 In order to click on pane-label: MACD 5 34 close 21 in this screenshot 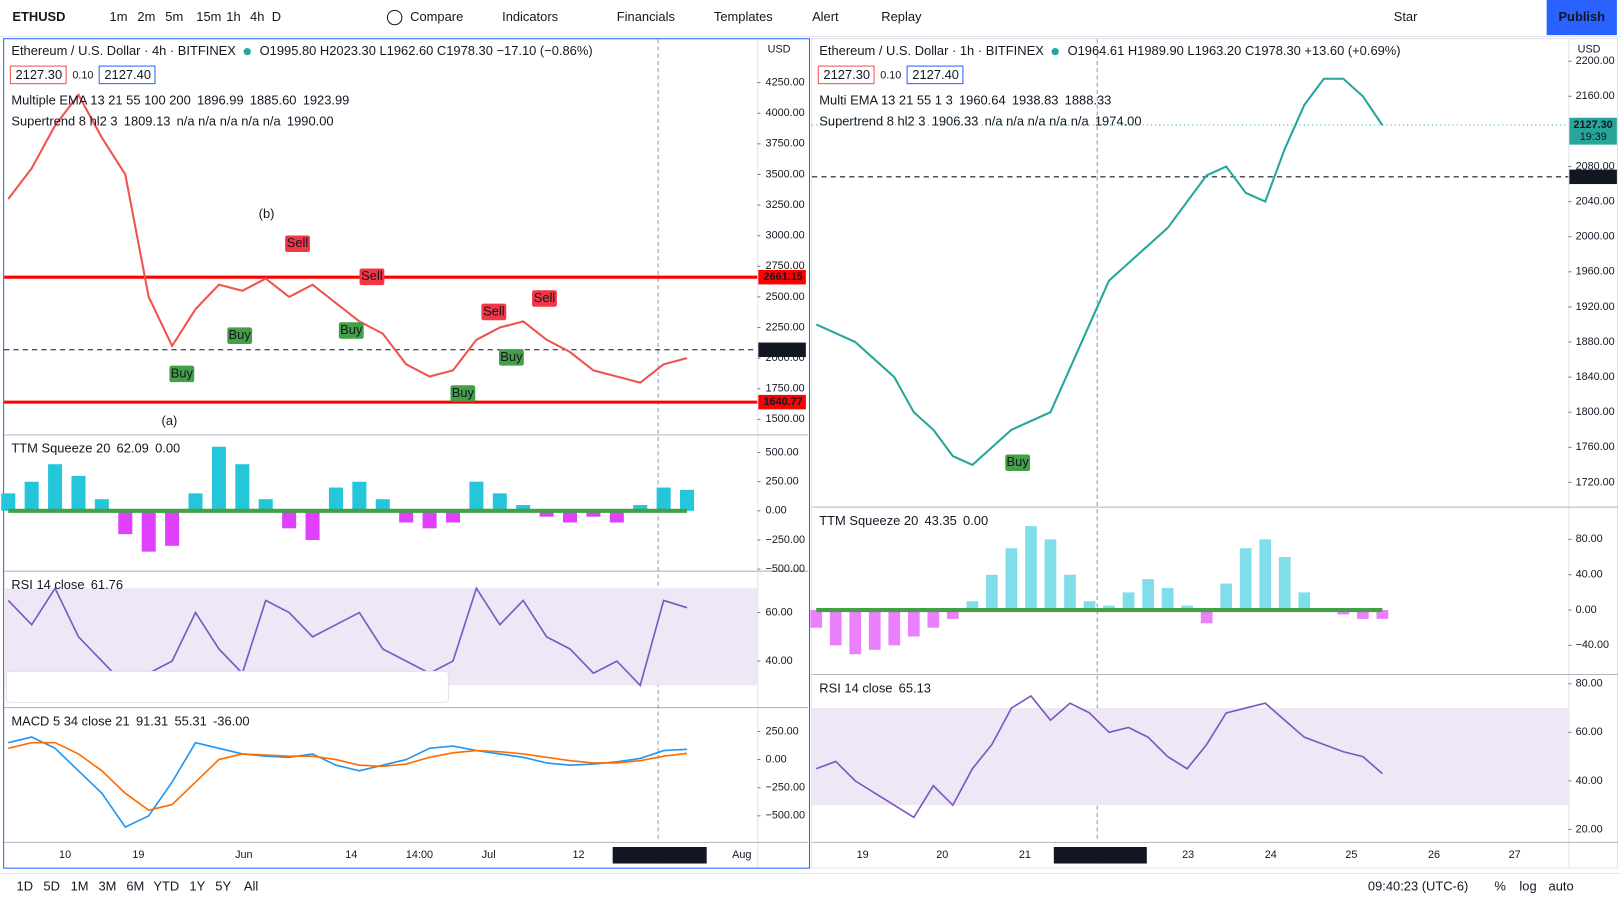, I will do `click(70, 720)`.